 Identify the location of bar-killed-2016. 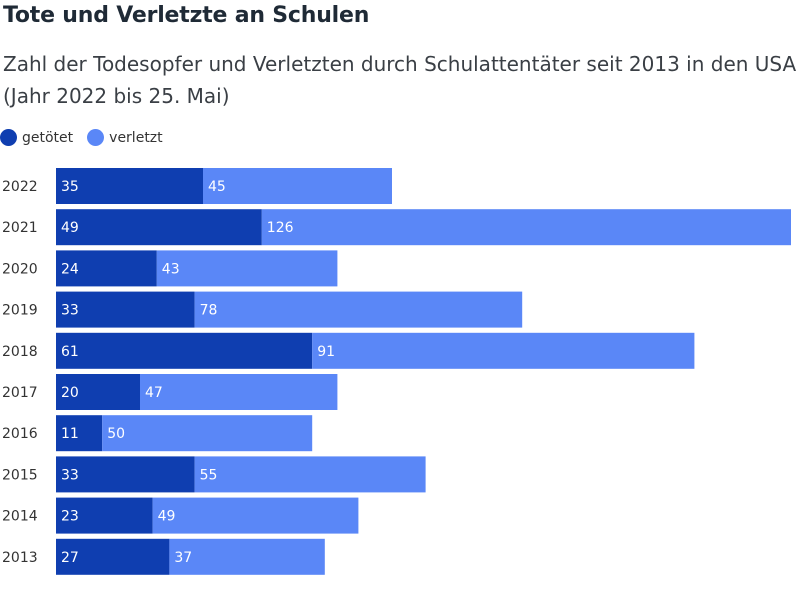
(79, 433).